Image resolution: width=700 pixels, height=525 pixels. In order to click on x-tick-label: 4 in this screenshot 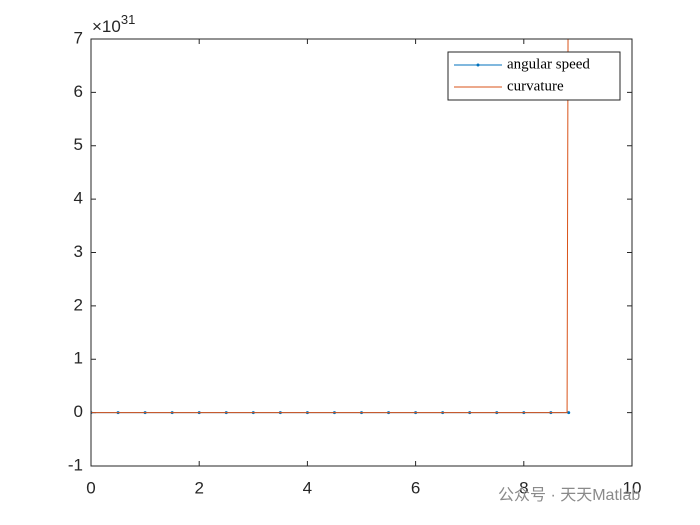, I will do `click(307, 487)`.